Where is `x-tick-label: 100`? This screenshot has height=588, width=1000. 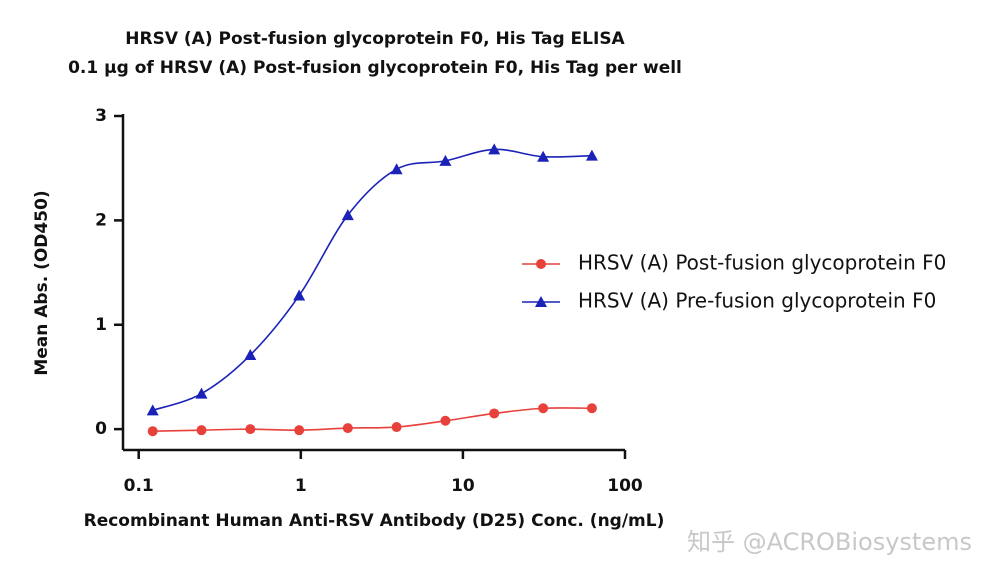 x-tick-label: 100 is located at coordinates (625, 486).